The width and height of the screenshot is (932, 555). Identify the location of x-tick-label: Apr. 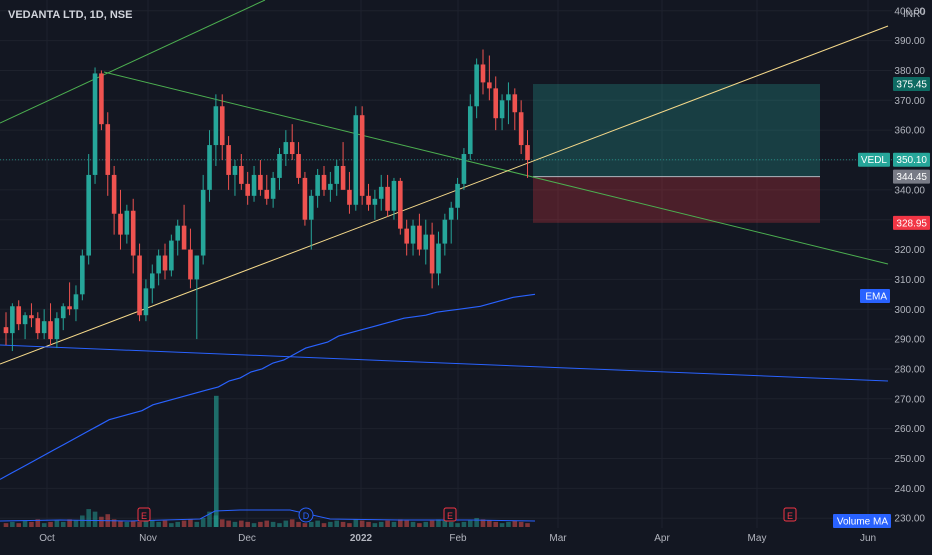
(662, 538).